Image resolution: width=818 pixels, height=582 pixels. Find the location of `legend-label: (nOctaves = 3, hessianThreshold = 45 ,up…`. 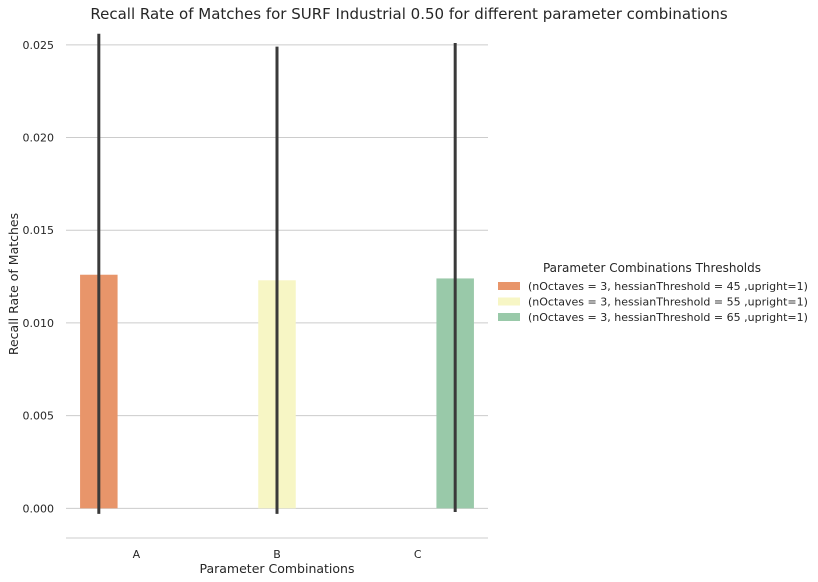

legend-label: (nOctaves = 3, hessianThreshold = 45 ,up… is located at coordinates (668, 286).